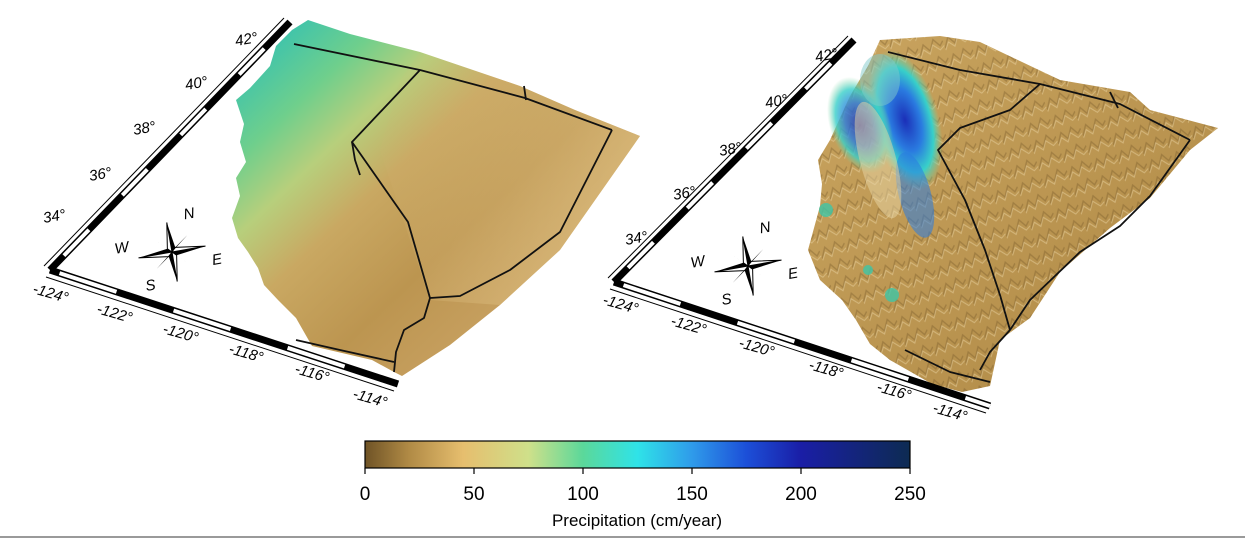 Image resolution: width=1245 pixels, height=538 pixels. What do you see at coordinates (637, 520) in the screenshot?
I see `colorbar-label: Precipitation (cm/year)` at bounding box center [637, 520].